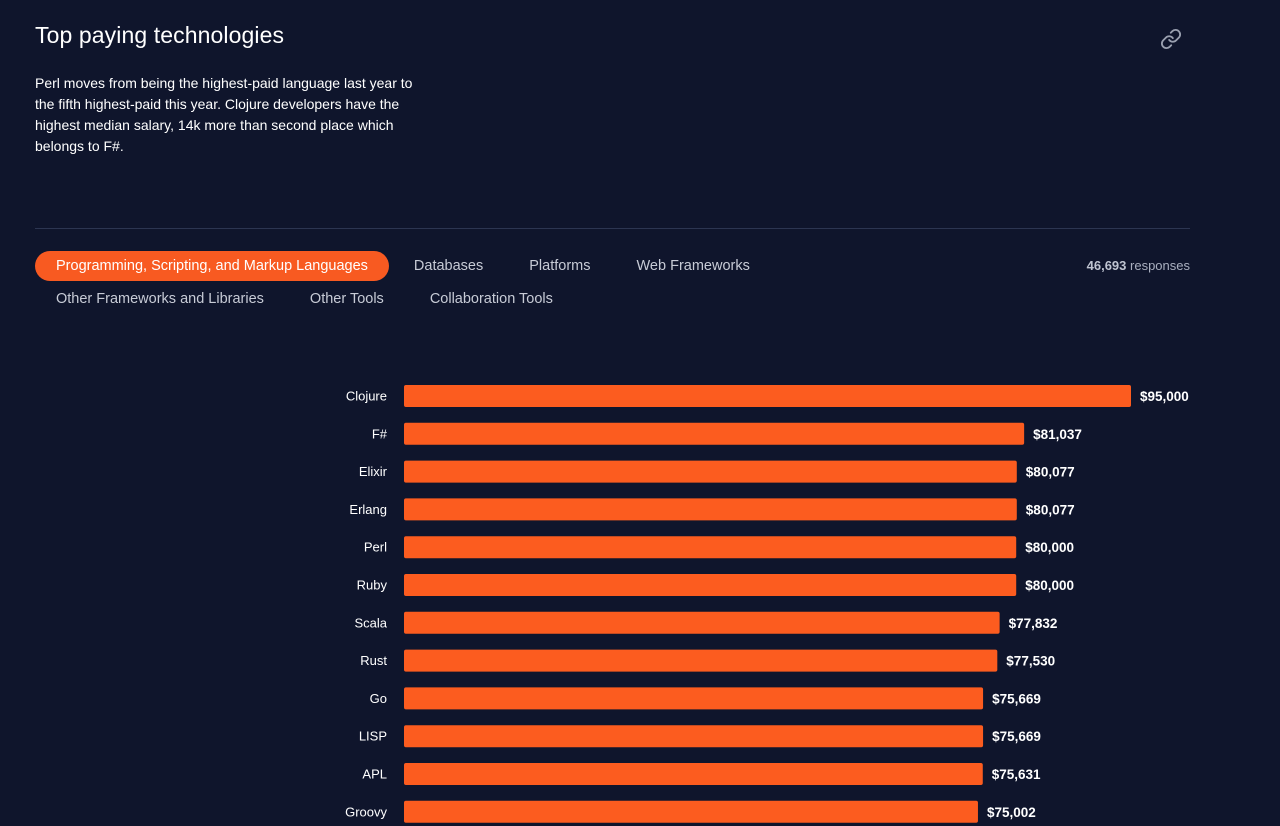 Image resolution: width=1280 pixels, height=826 pixels. Describe the element at coordinates (612, 228) in the screenshot. I see `section-divider` at that location.